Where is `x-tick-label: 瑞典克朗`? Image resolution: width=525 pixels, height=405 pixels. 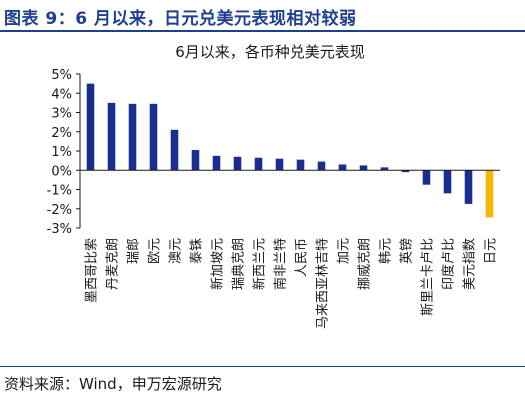
x-tick-label: 瑞典克朗 is located at coordinates (239, 264).